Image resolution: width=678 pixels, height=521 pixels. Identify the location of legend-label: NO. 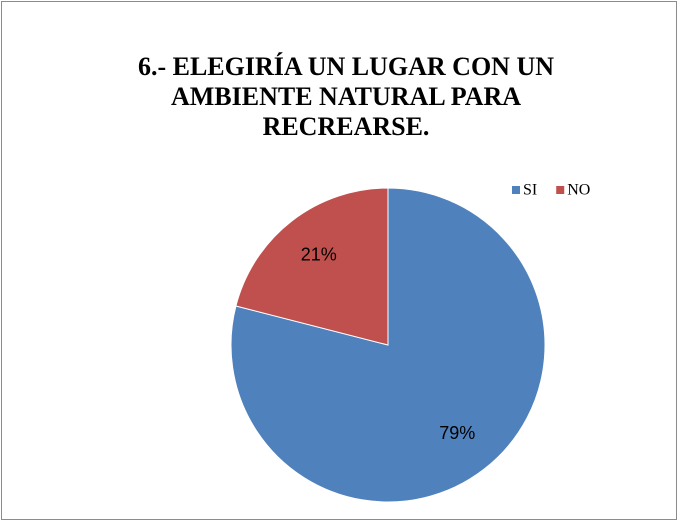
(578, 190).